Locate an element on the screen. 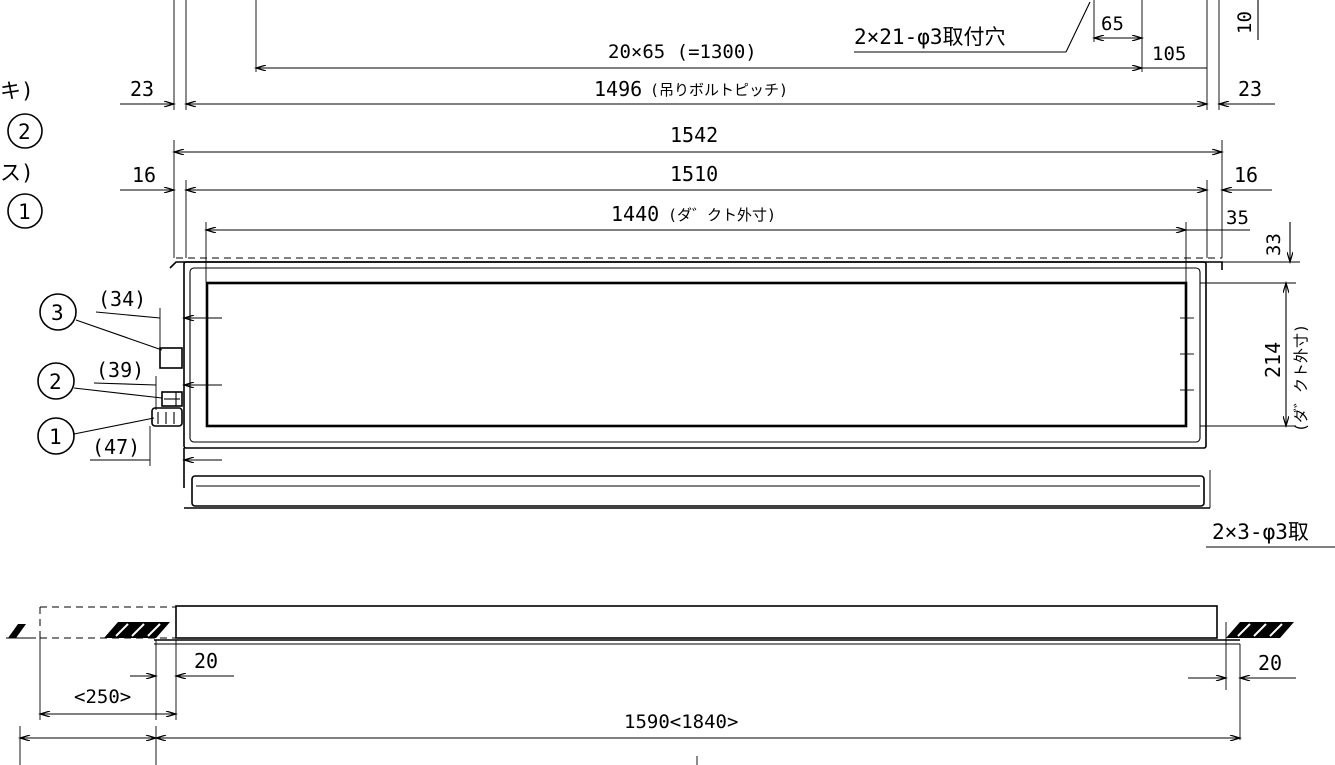 The image size is (1335, 765). overall-length-label: 1590<1840> is located at coordinates (681, 722).